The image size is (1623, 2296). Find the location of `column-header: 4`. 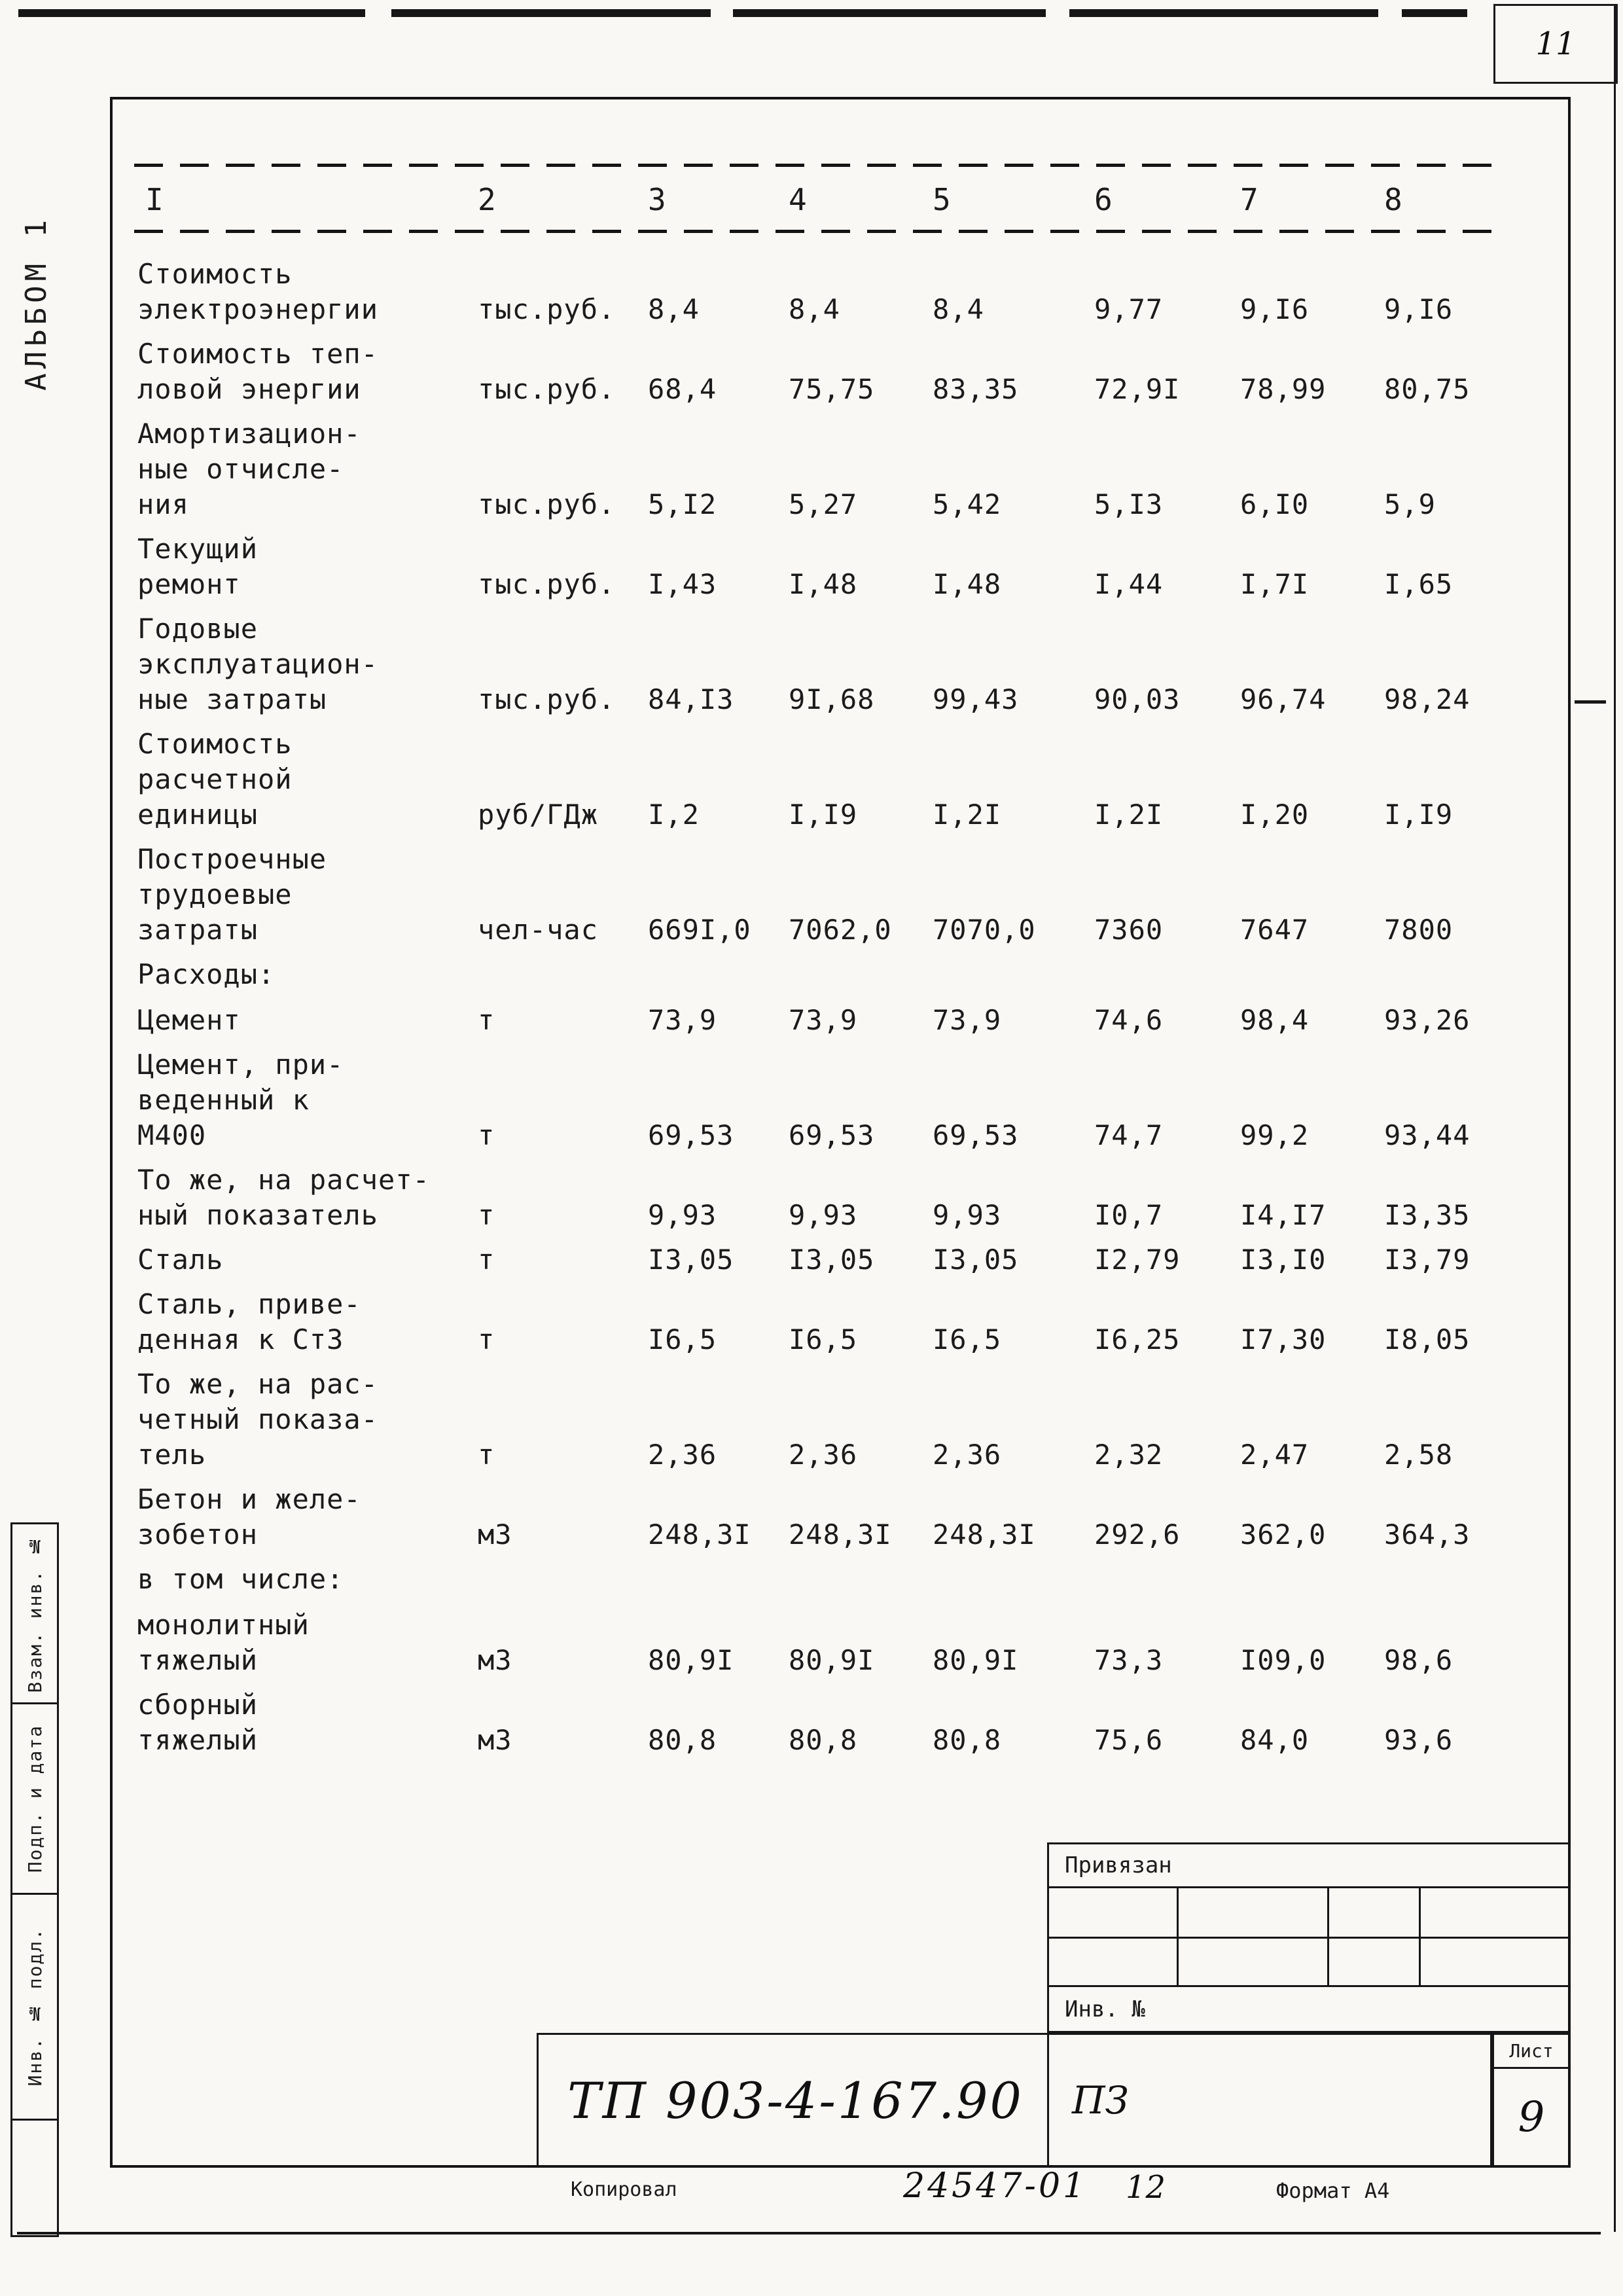

column-header: 4 is located at coordinates (798, 199).